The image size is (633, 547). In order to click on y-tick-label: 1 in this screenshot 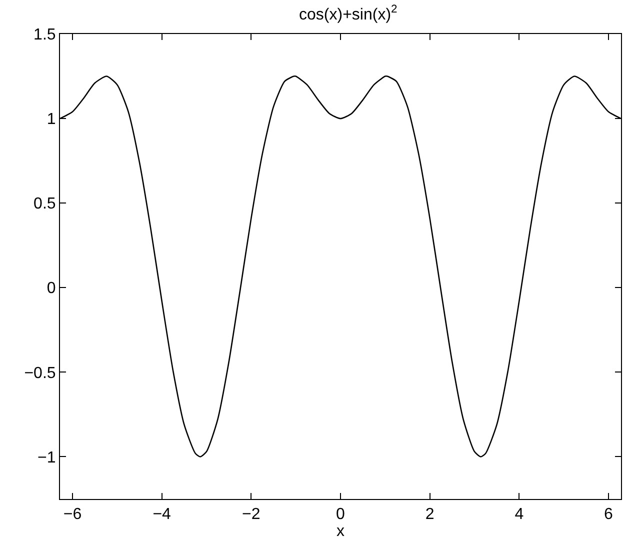, I will do `click(51, 119)`.